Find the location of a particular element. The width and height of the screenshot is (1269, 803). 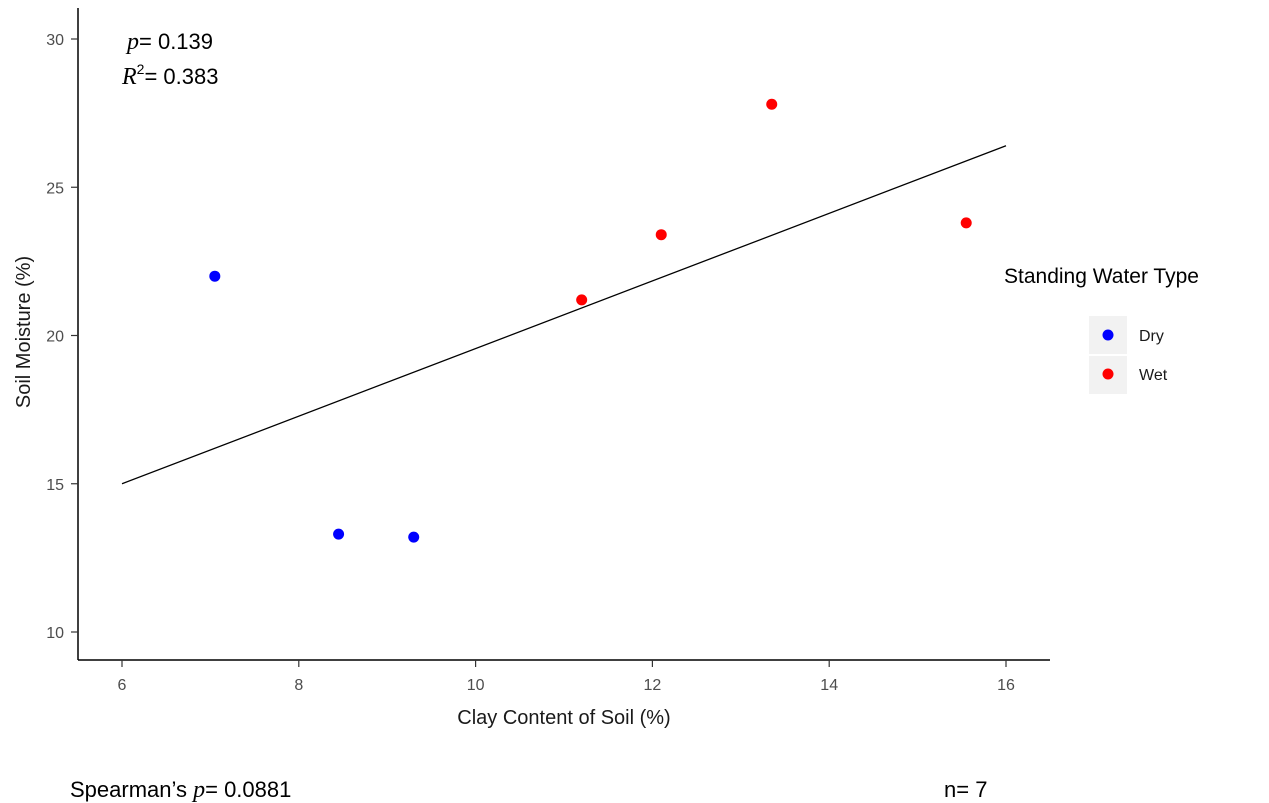

p-value-annotation: p= 0.139 is located at coordinates (169, 42).